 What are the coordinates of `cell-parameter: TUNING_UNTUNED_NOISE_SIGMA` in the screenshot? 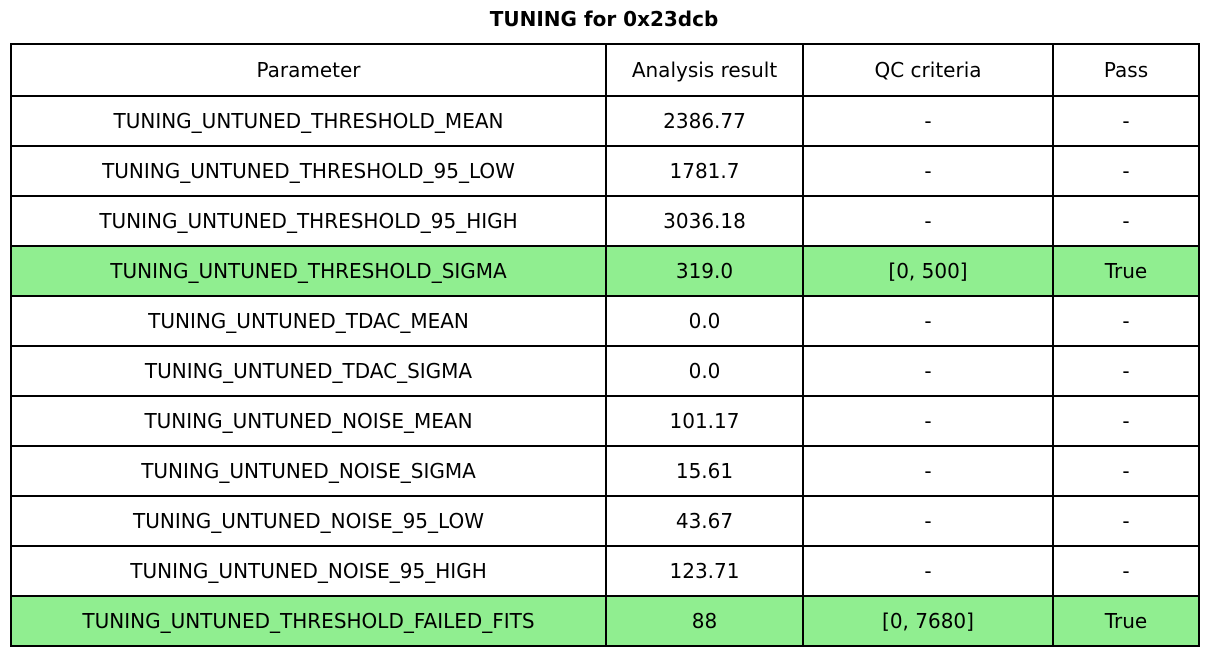 It's located at (308, 471).